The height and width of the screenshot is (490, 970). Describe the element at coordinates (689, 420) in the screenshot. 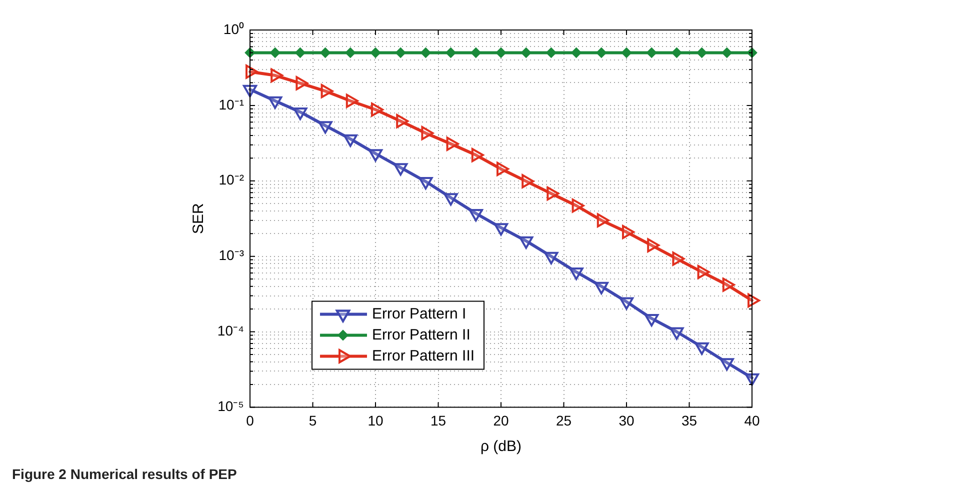

I see `x-tick-label: 35` at that location.